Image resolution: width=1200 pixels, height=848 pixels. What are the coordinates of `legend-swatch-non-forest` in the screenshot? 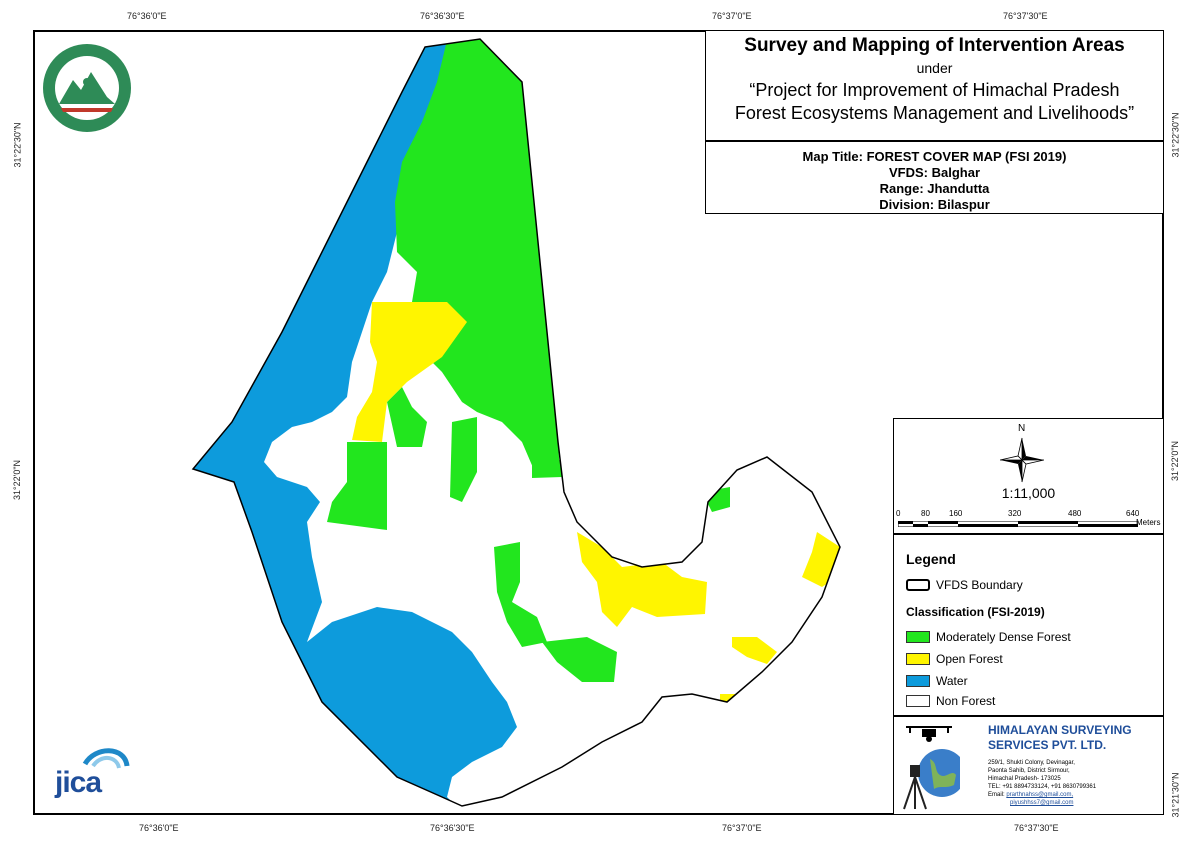 It's located at (918, 701).